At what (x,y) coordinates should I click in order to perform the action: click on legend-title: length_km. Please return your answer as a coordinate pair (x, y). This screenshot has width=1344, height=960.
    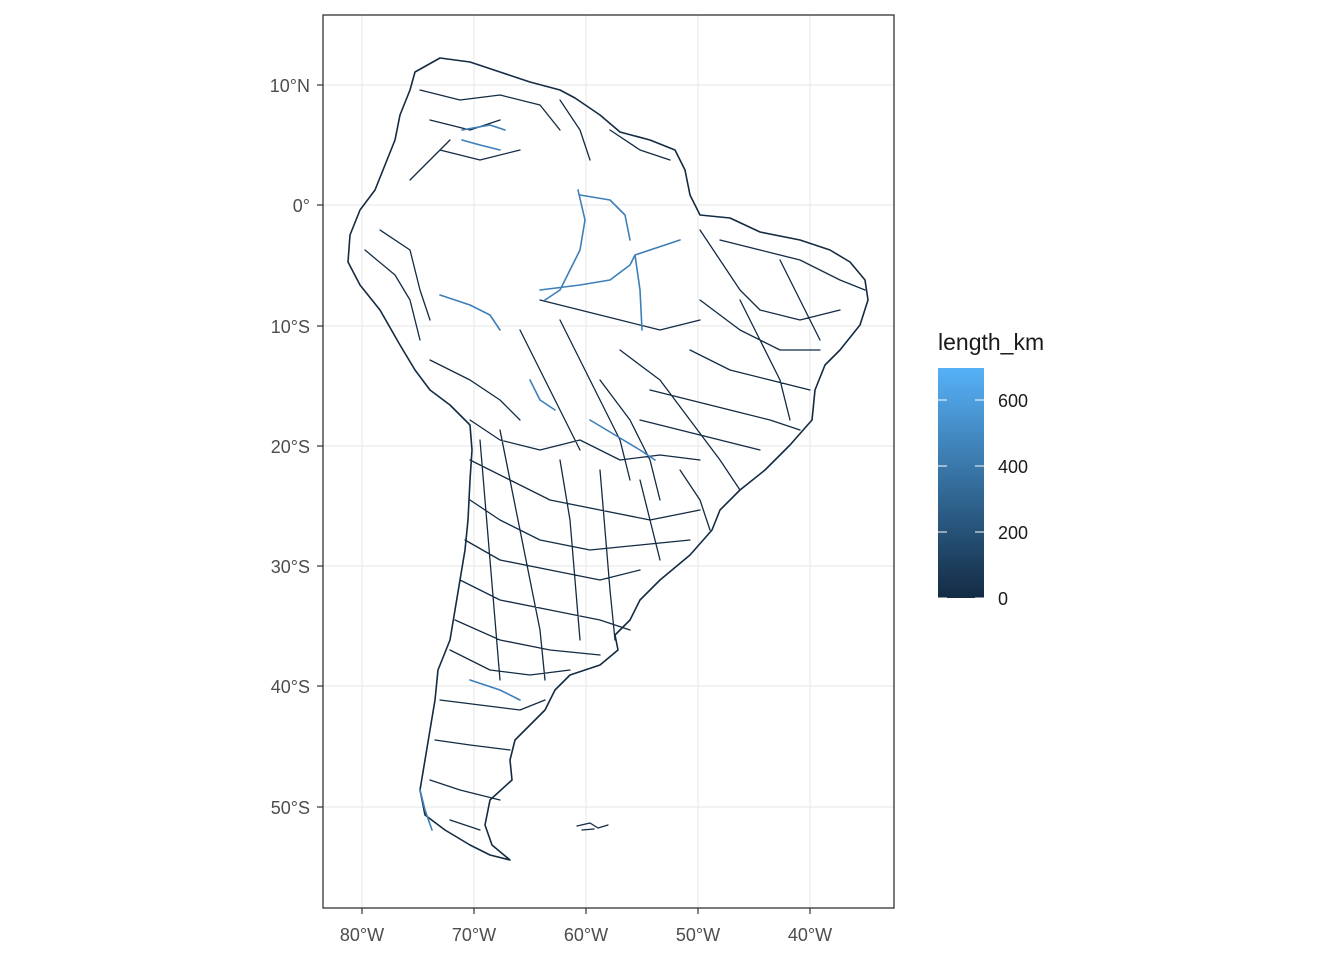
    Looking at the image, I should click on (991, 342).